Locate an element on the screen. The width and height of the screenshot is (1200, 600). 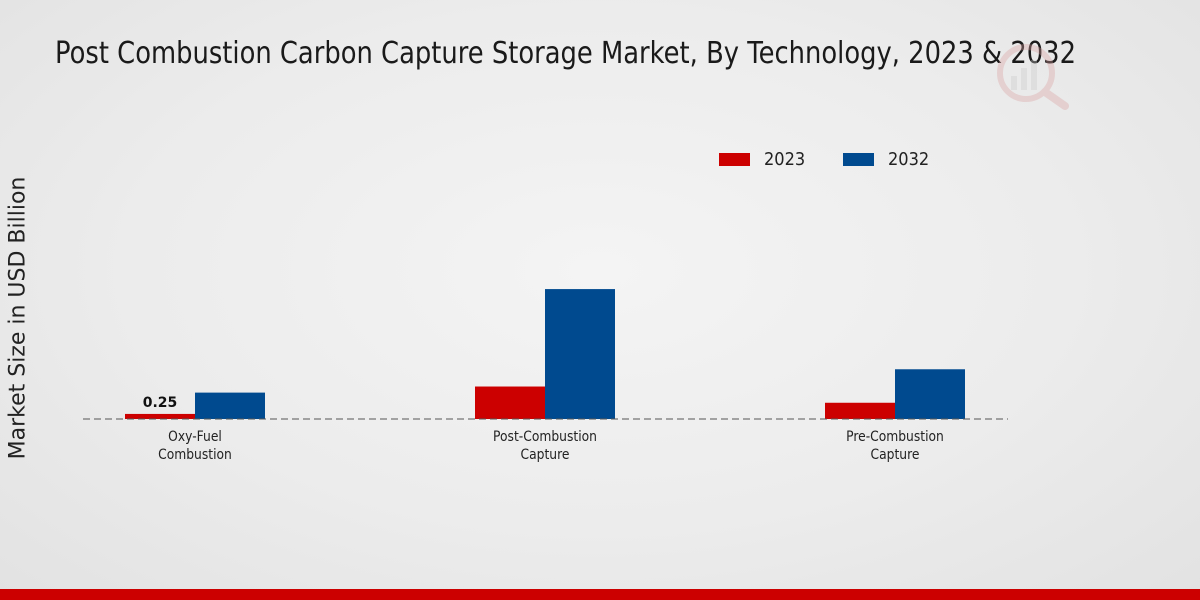
legend-item-2023: 2023 is located at coordinates (764, 159).